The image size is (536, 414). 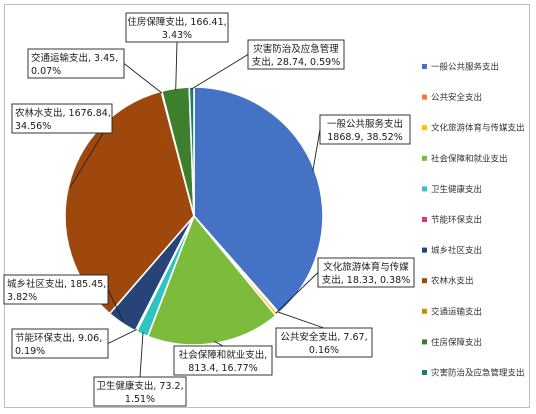 What do you see at coordinates (30, 351) in the screenshot?
I see `data-label-line2: 0.19%` at bounding box center [30, 351].